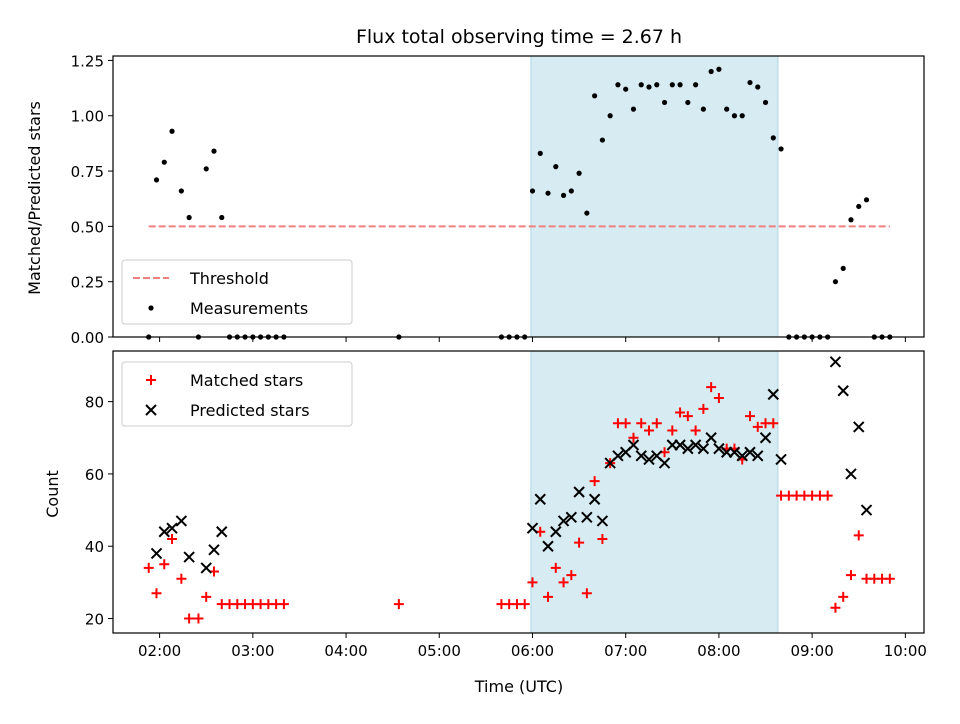 This screenshot has width=960, height=724. What do you see at coordinates (518, 686) in the screenshot?
I see `x-axis-label: Time (UTC)` at bounding box center [518, 686].